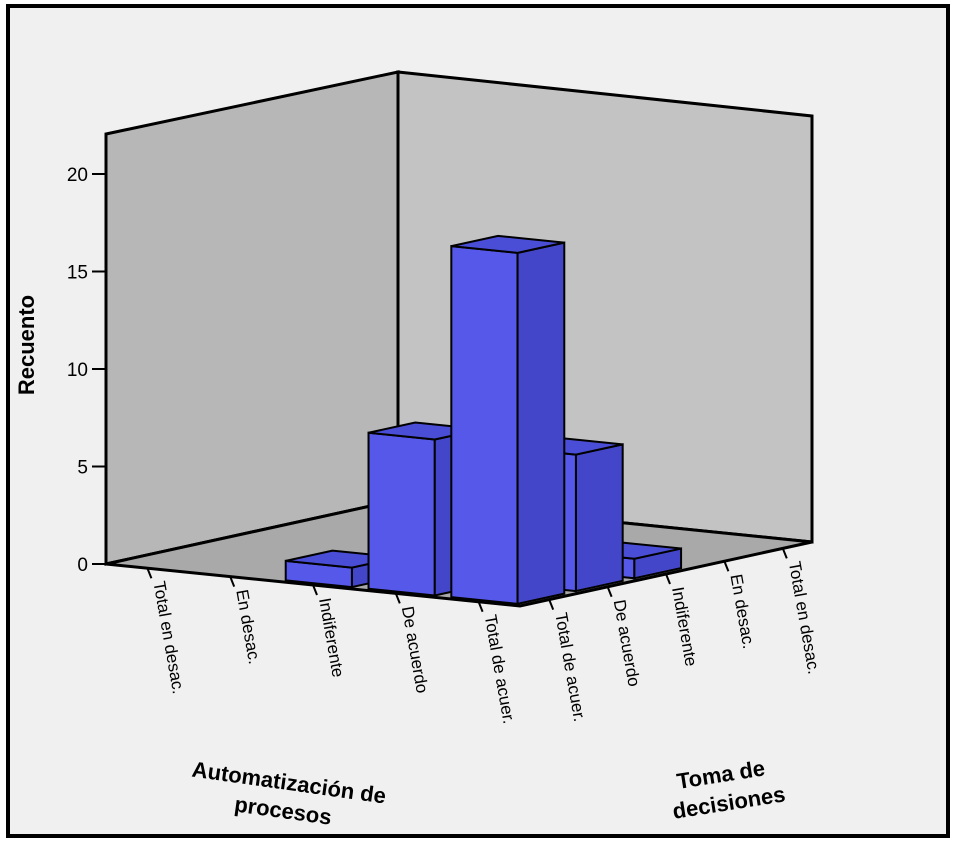 The height and width of the screenshot is (842, 960). What do you see at coordinates (415, 650) in the screenshot?
I see `x-category-label: De acuerdo` at bounding box center [415, 650].